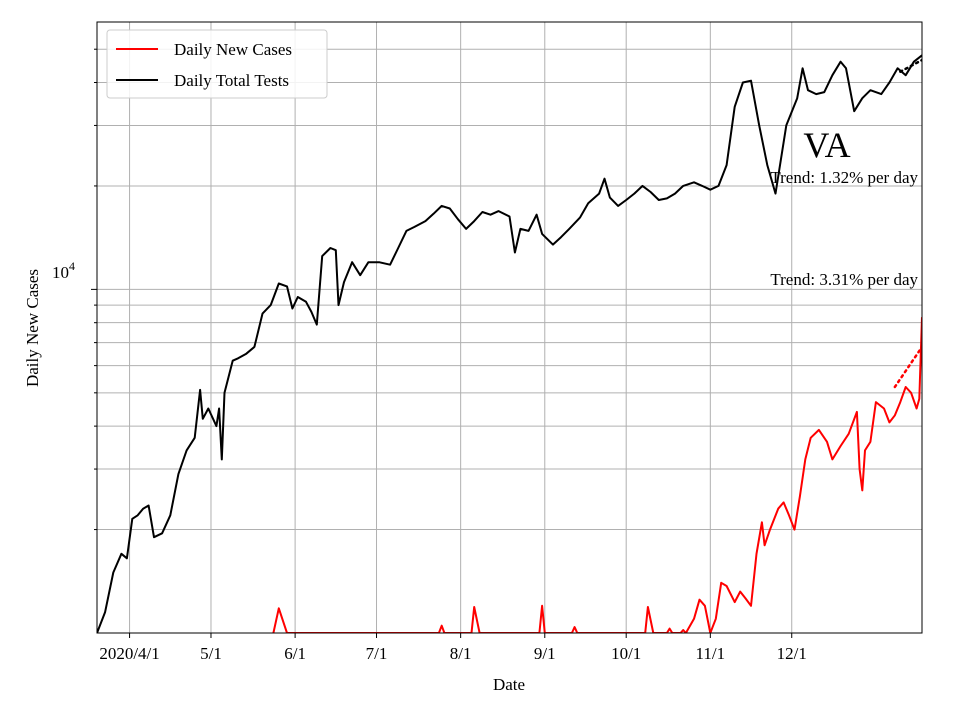 The height and width of the screenshot is (720, 960). I want to click on x-tick-label: 11/1, so click(711, 653).